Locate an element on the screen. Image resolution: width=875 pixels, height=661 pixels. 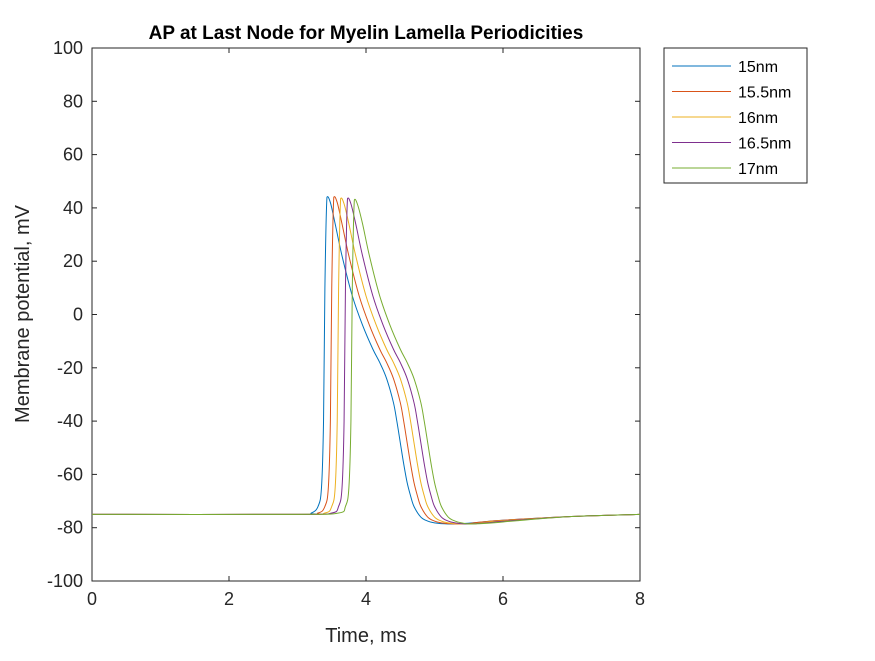
y-tick-label: -20 is located at coordinates (70, 368).